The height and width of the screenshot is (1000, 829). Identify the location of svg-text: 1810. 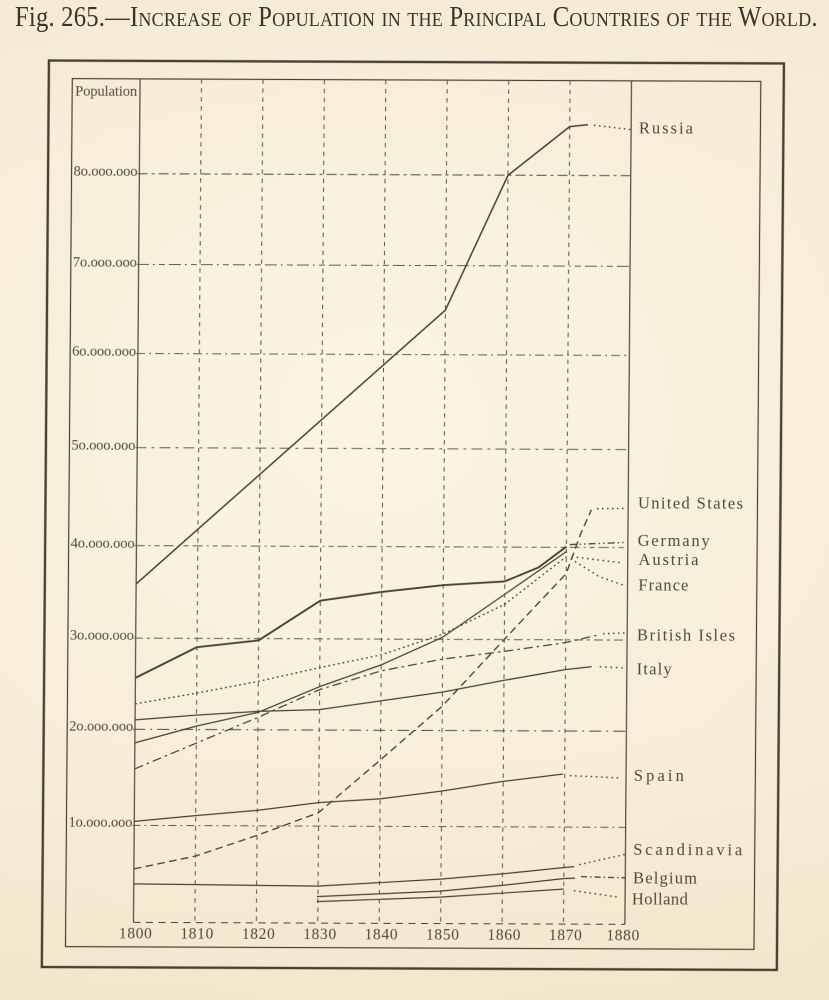
(196, 934).